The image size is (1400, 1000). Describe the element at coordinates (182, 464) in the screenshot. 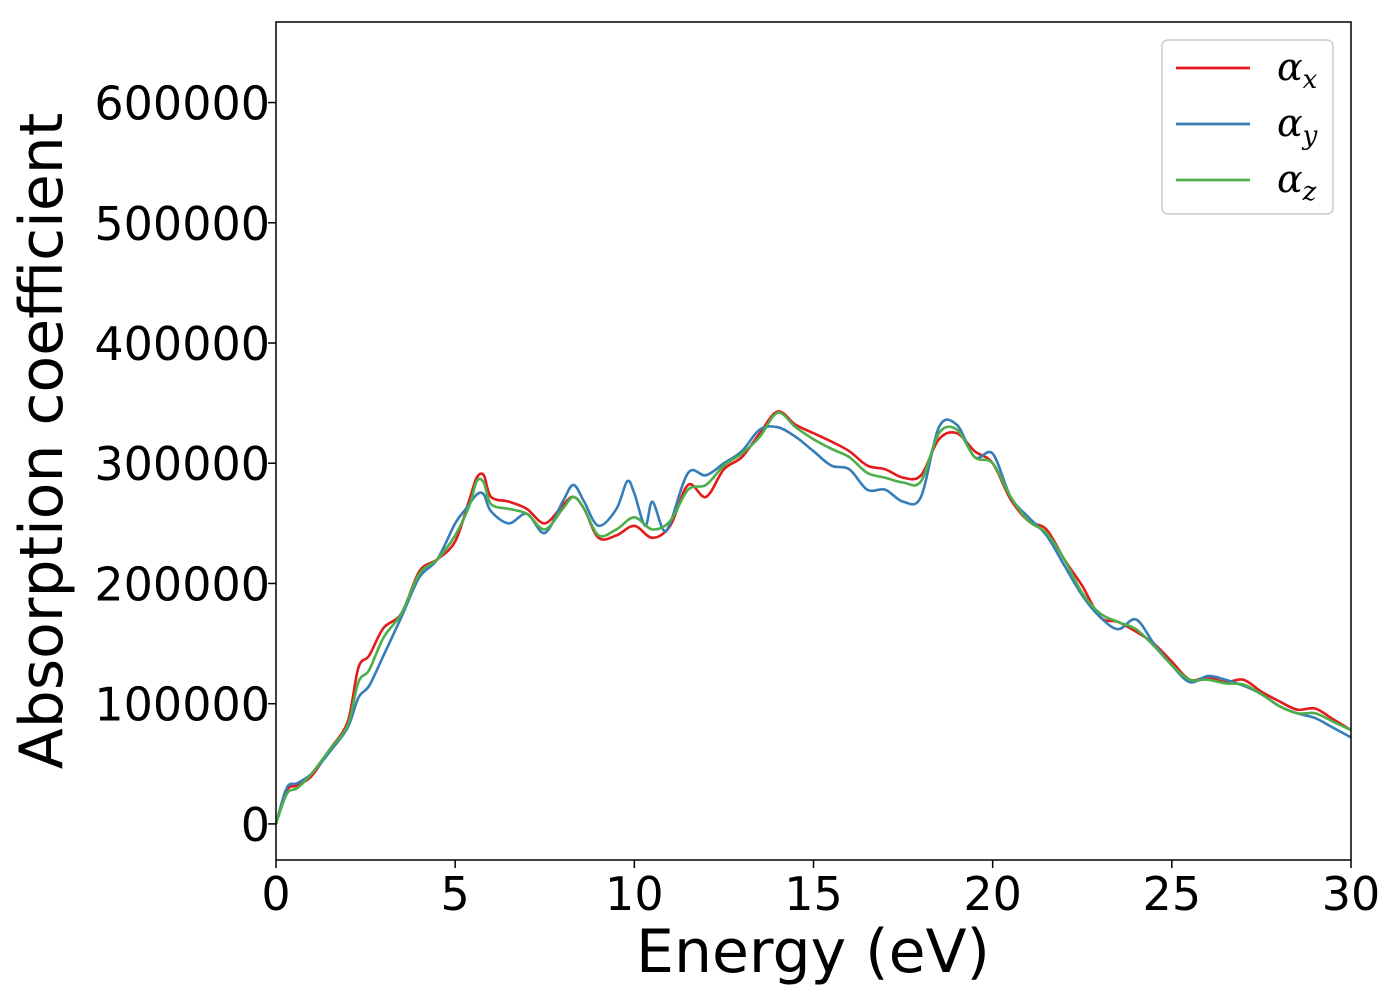

I see `y-tick-label: 300000` at that location.